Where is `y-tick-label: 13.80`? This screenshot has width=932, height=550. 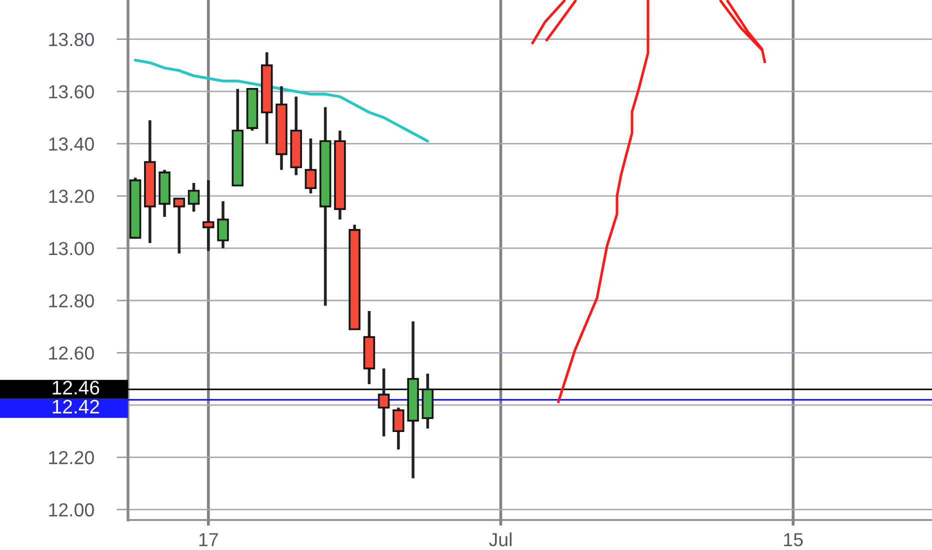
y-tick-label: 13.80 is located at coordinates (71, 39).